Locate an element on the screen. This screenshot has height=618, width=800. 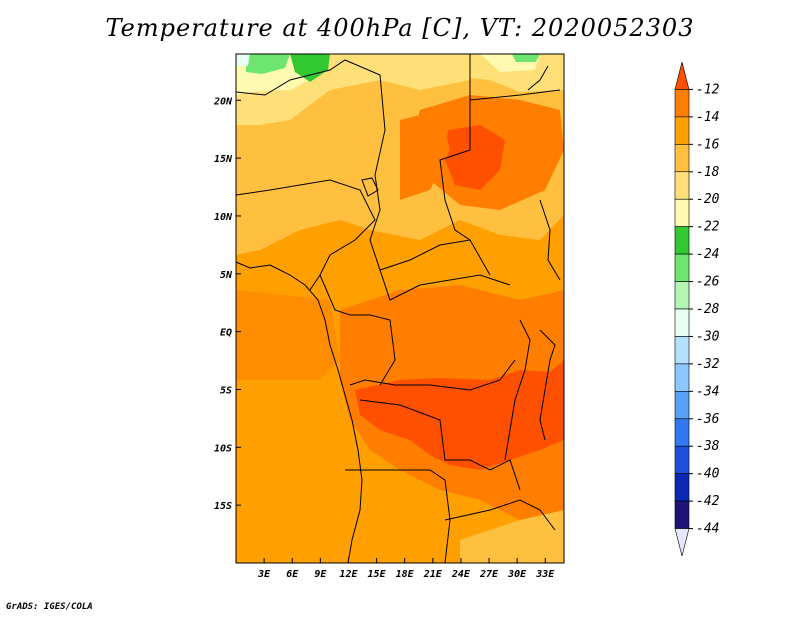
border-cameroon is located at coordinates (357, 330).